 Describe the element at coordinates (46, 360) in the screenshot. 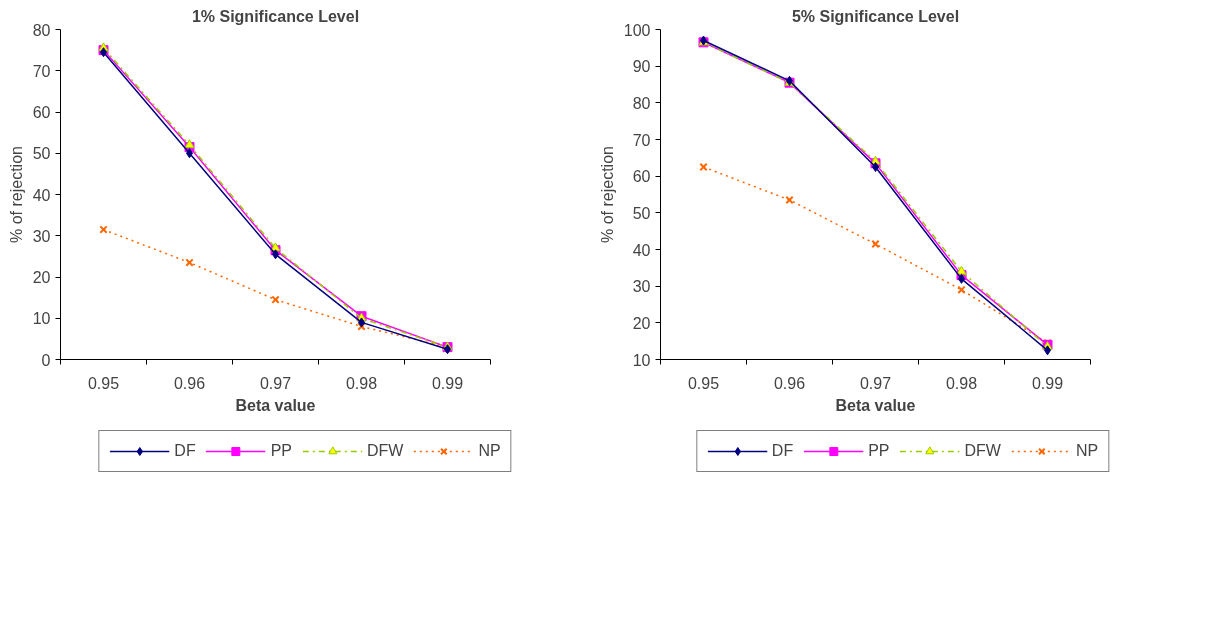

I see `y-tick-label: 0` at that location.